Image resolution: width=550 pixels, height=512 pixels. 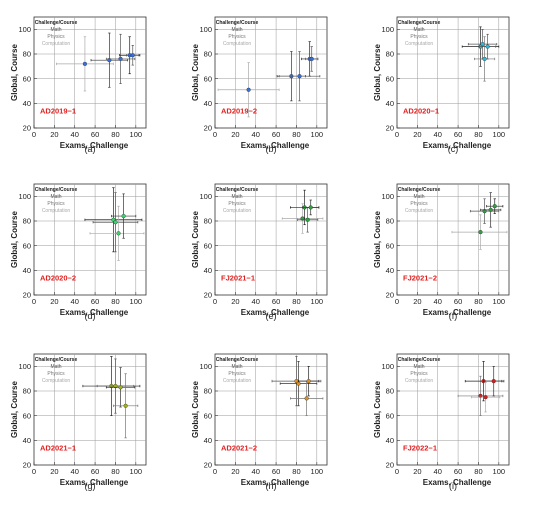 What do you see at coordinates (271, 486) in the screenshot?
I see `panel-label: (h)` at bounding box center [271, 486].